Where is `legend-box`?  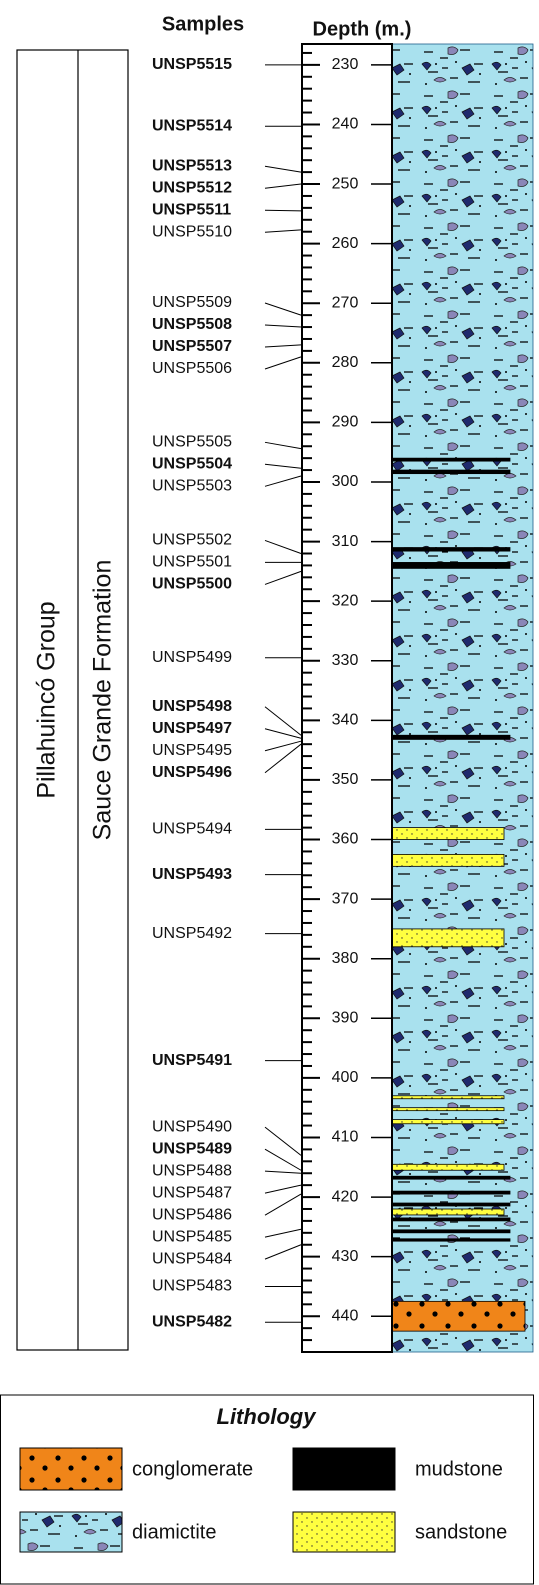
legend-box is located at coordinates (267, 1489).